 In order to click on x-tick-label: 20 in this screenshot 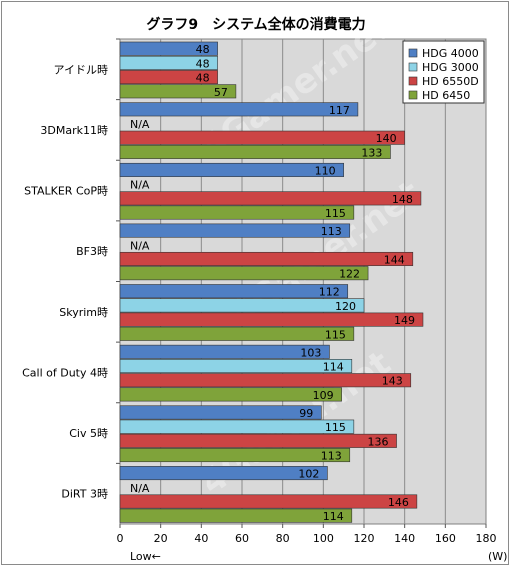, I will do `click(161, 538)`.